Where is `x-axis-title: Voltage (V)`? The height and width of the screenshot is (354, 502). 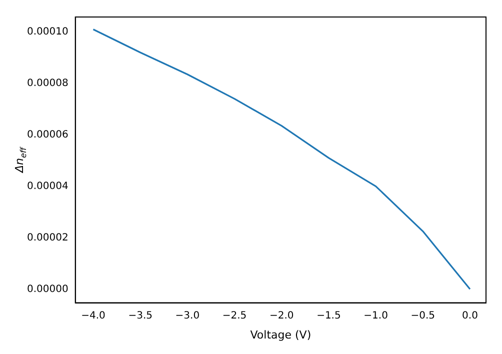 x-axis-title: Voltage (V) is located at coordinates (281, 335).